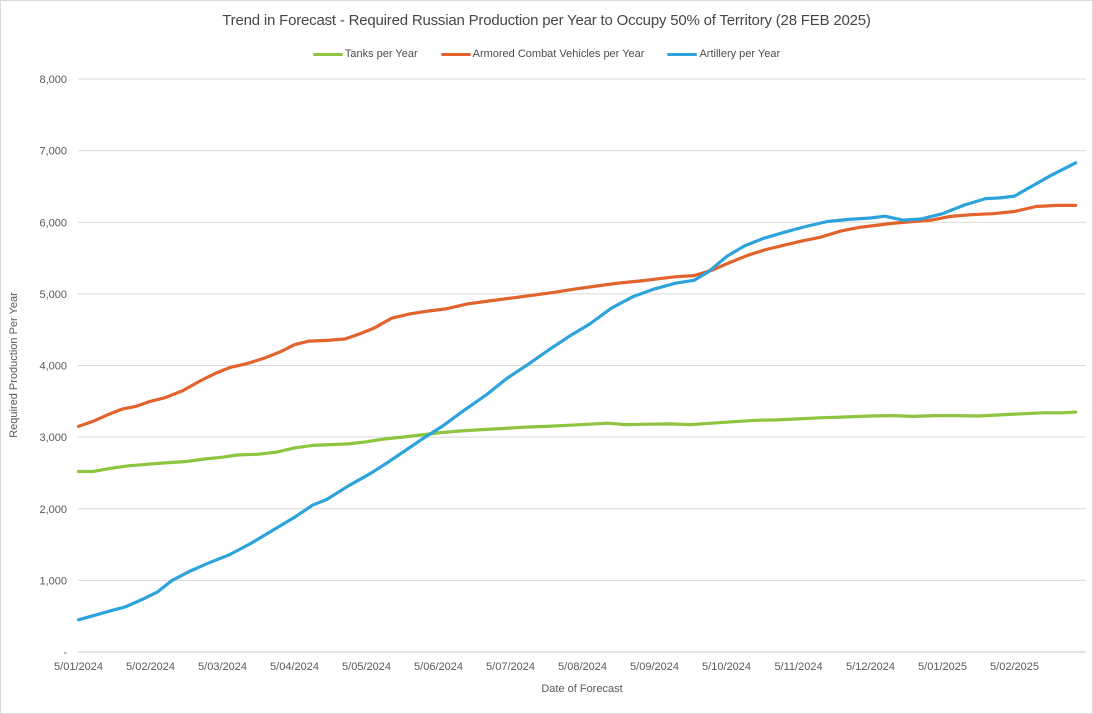 The height and width of the screenshot is (714, 1093). I want to click on y-tick-label: 6,000, so click(53, 223).